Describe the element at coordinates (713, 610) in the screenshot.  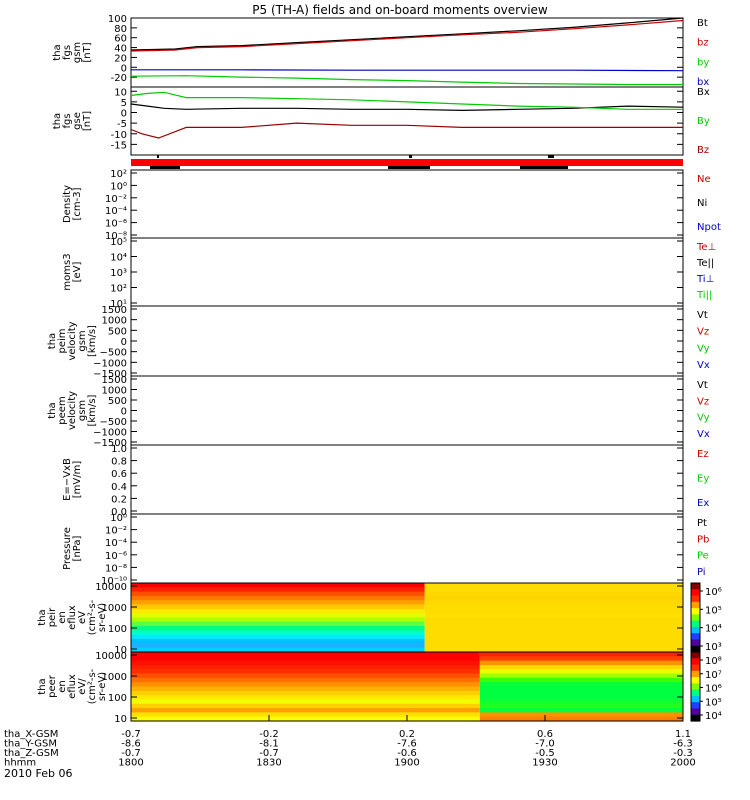
I see `colorbar-tick-label: 10⁵` at that location.